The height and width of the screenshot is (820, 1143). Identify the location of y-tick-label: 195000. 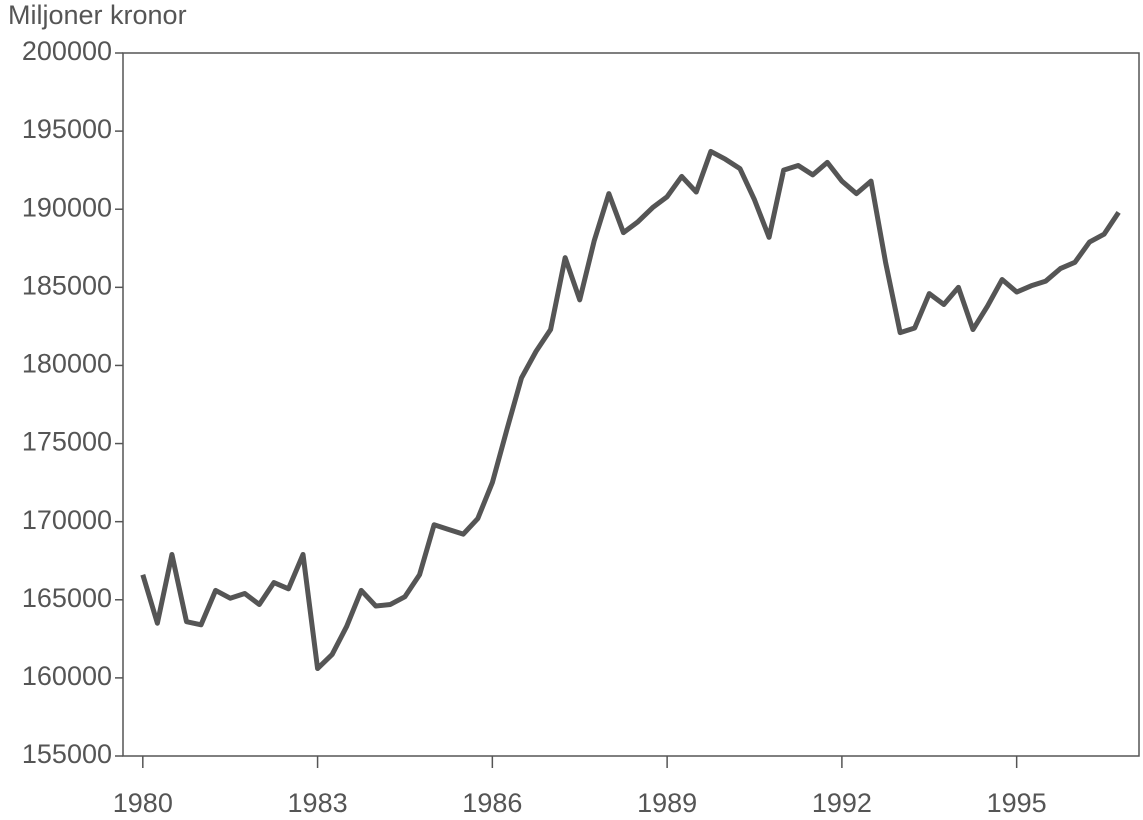
(67, 129).